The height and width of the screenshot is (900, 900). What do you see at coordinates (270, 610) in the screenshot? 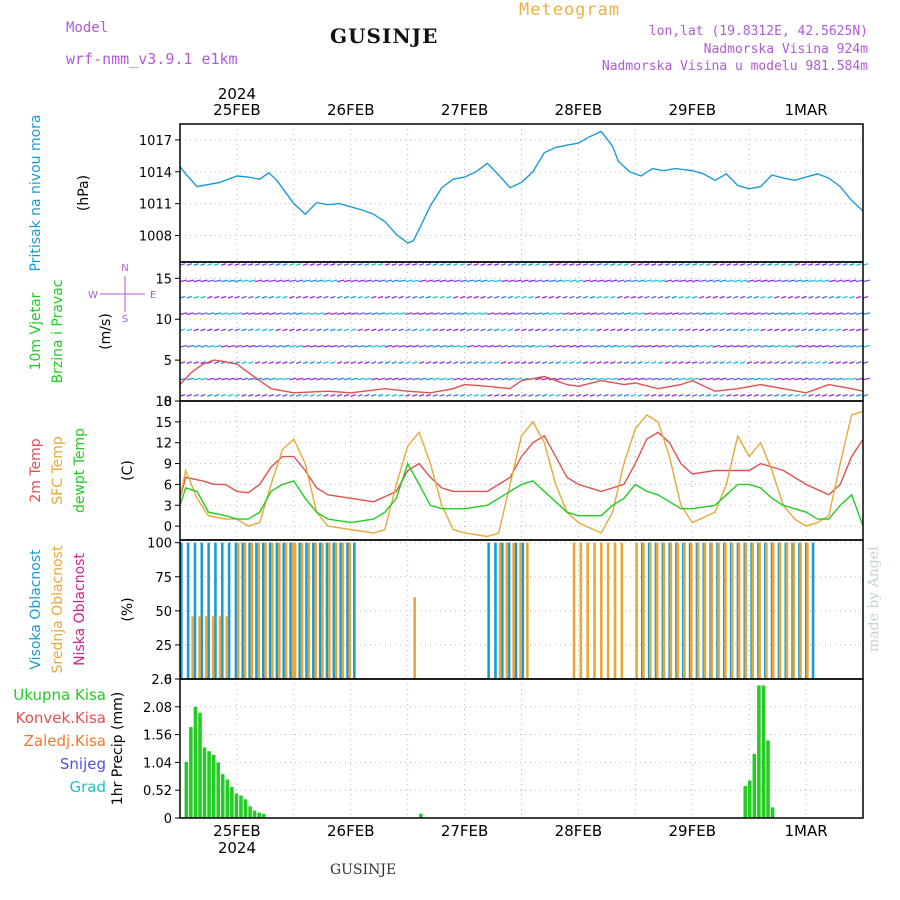
I see `cloud-bar-visoka-oblacnost` at bounding box center [270, 610].